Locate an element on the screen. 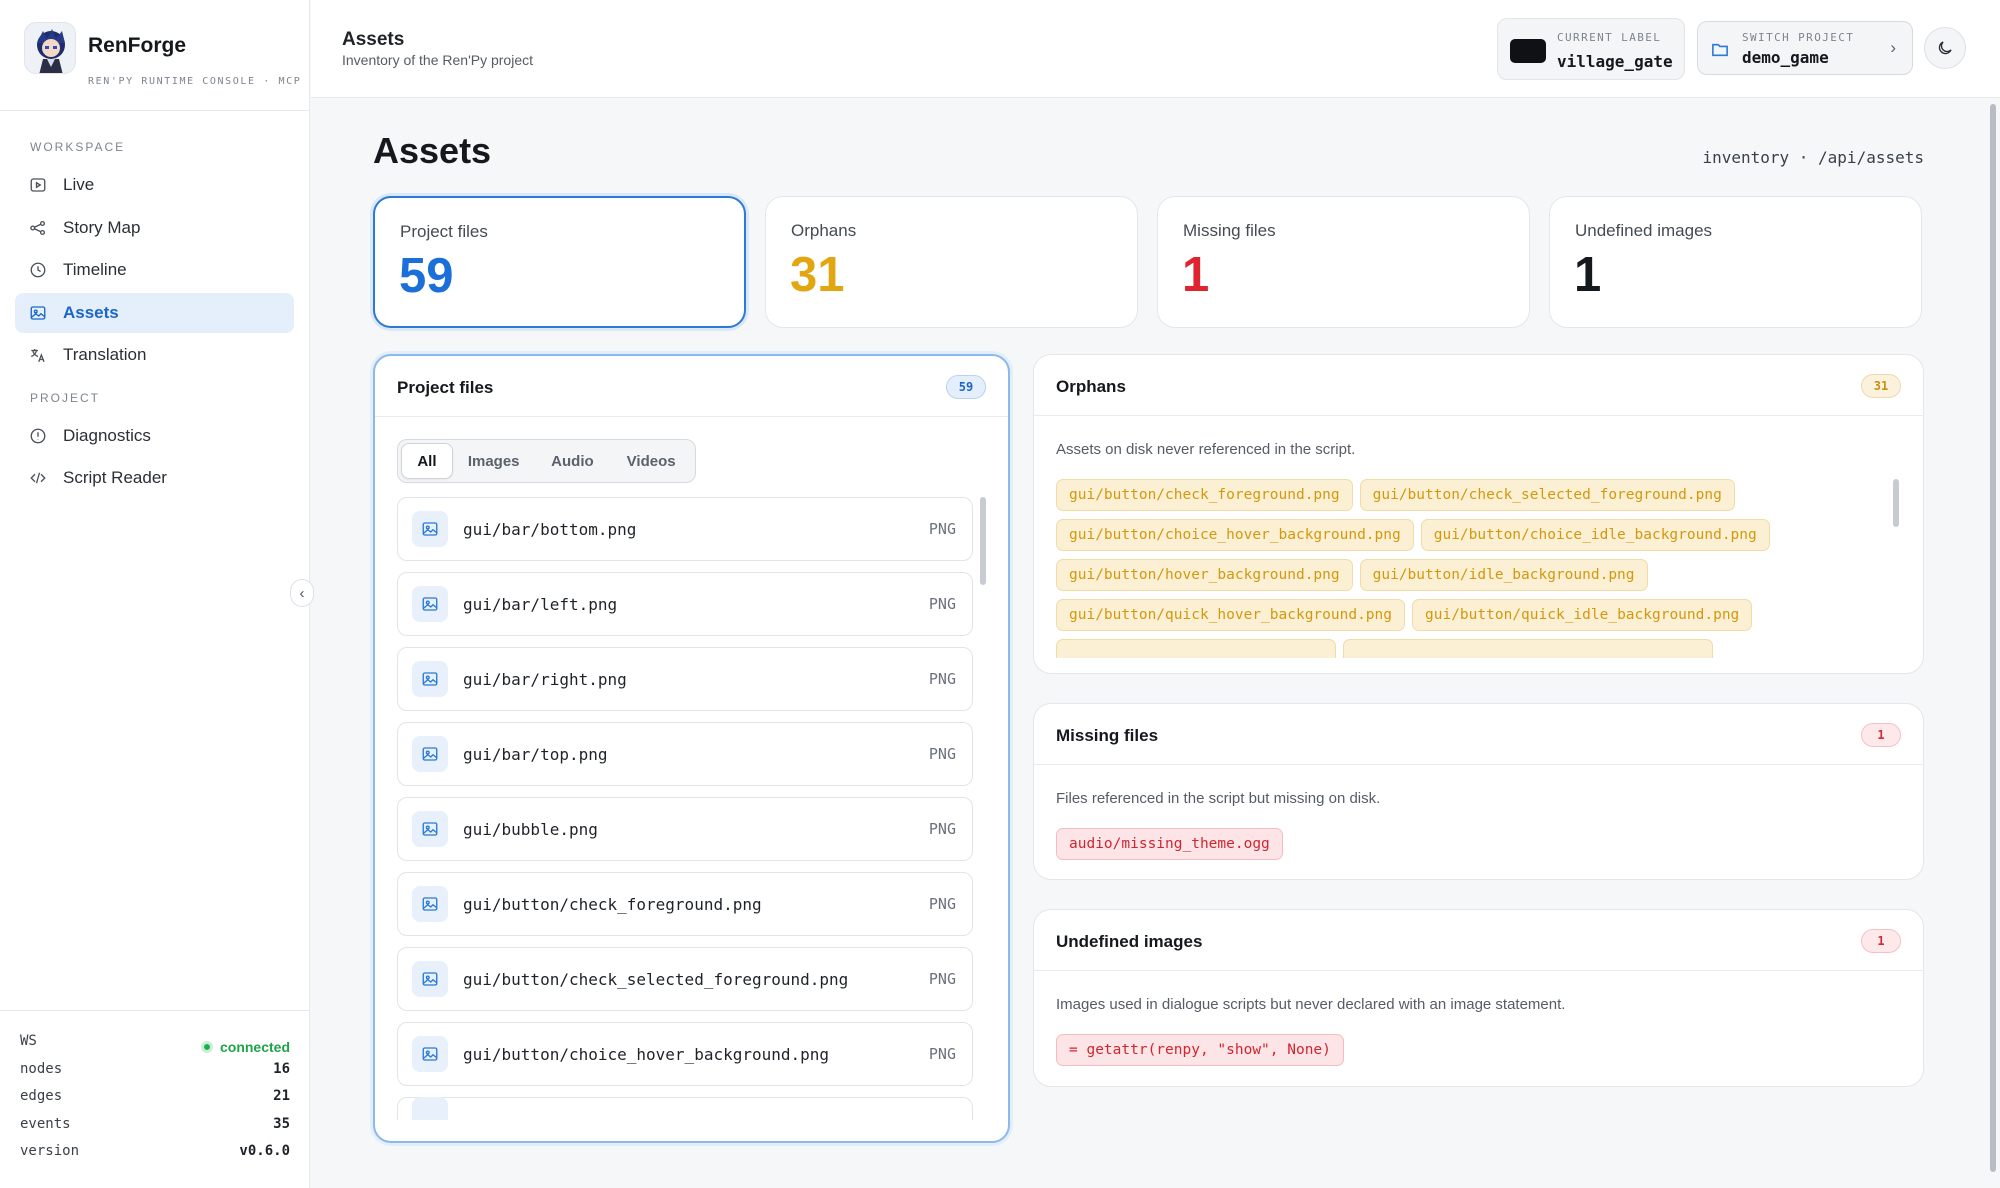 The width and height of the screenshot is (2000, 1188). sidebar-item-label: Assets is located at coordinates (91, 312).